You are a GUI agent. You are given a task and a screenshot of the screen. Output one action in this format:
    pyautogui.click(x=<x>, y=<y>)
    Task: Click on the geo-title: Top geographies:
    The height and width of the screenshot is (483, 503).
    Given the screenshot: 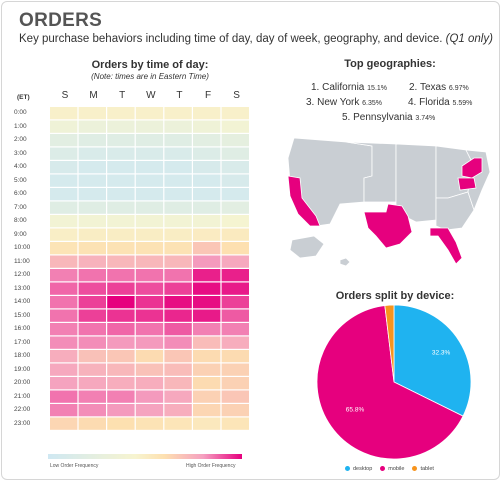 What is the action you would take?
    pyautogui.click(x=390, y=64)
    